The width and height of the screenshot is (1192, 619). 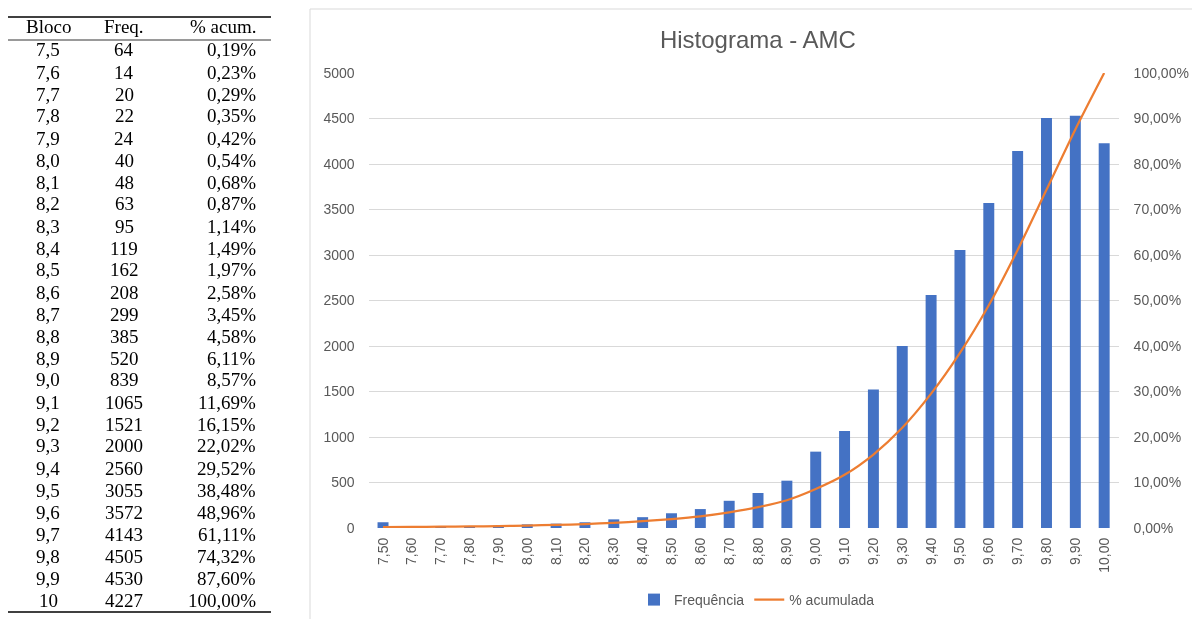 I want to click on text: 7,5, so click(x=48, y=49).